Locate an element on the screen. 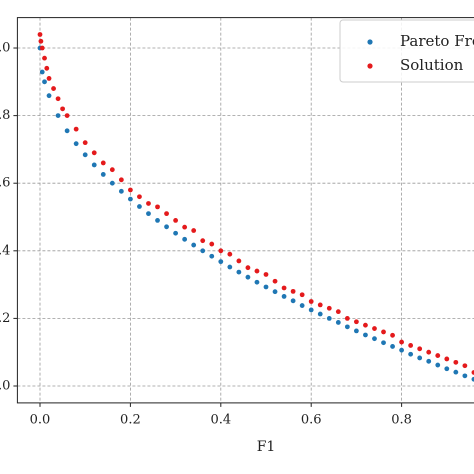 The image size is (474, 474). legend: Pareto Front Solution is located at coordinates (406, 51).